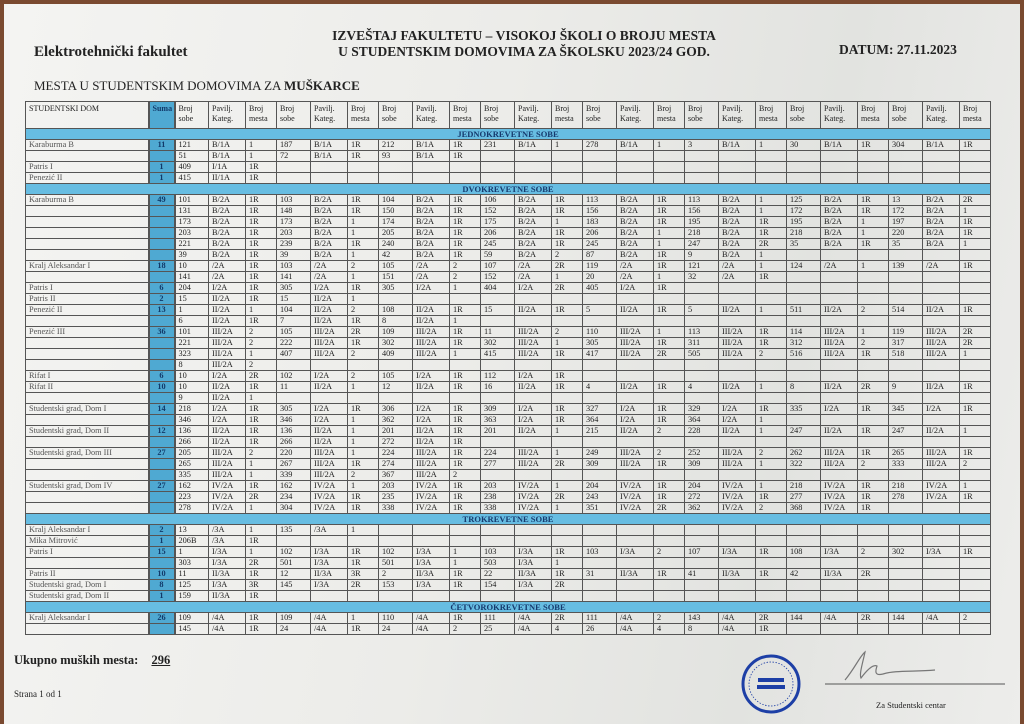 The width and height of the screenshot is (1024, 724). What do you see at coordinates (161, 288) in the screenshot?
I see `dorm-sum: 6` at bounding box center [161, 288].